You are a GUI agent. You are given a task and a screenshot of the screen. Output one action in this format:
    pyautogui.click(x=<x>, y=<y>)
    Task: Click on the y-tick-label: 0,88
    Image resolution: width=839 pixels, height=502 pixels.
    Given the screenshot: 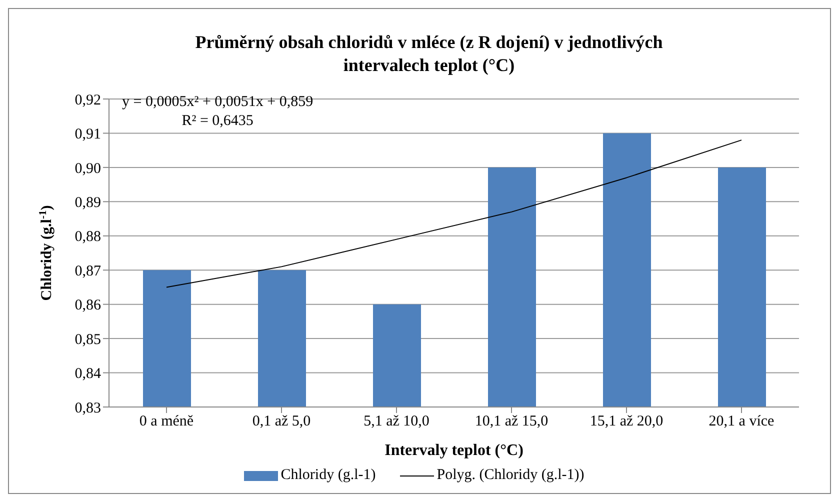 What is the action you would take?
    pyautogui.click(x=87, y=237)
    